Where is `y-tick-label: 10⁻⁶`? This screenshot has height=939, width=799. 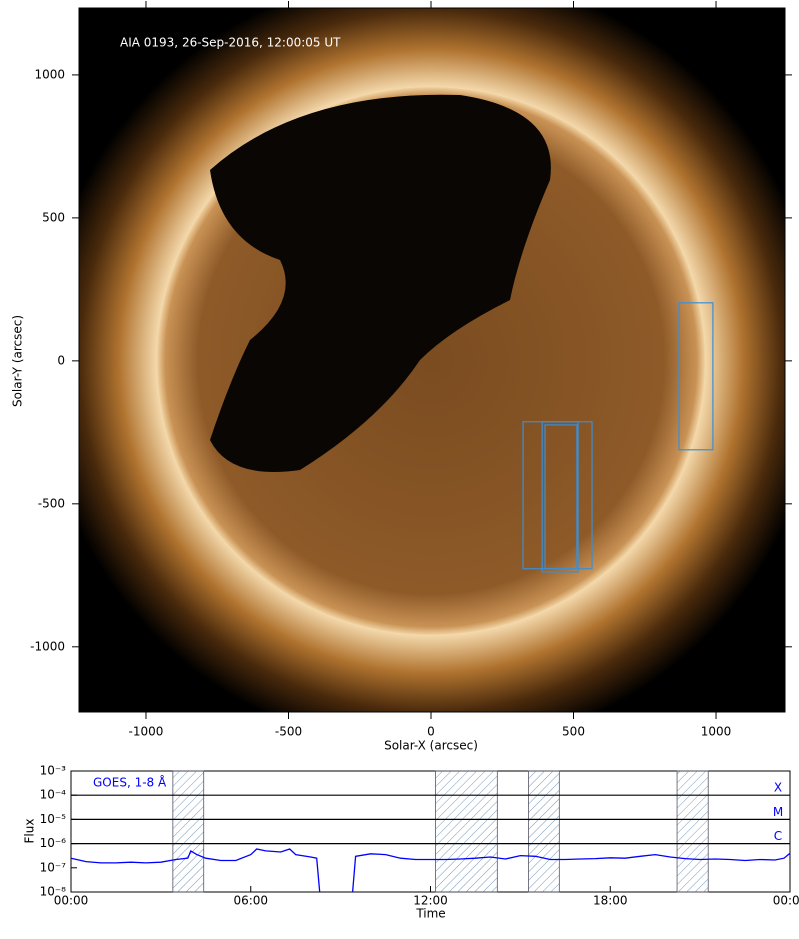
y-tick-label: 10⁻⁶ is located at coordinates (53, 843).